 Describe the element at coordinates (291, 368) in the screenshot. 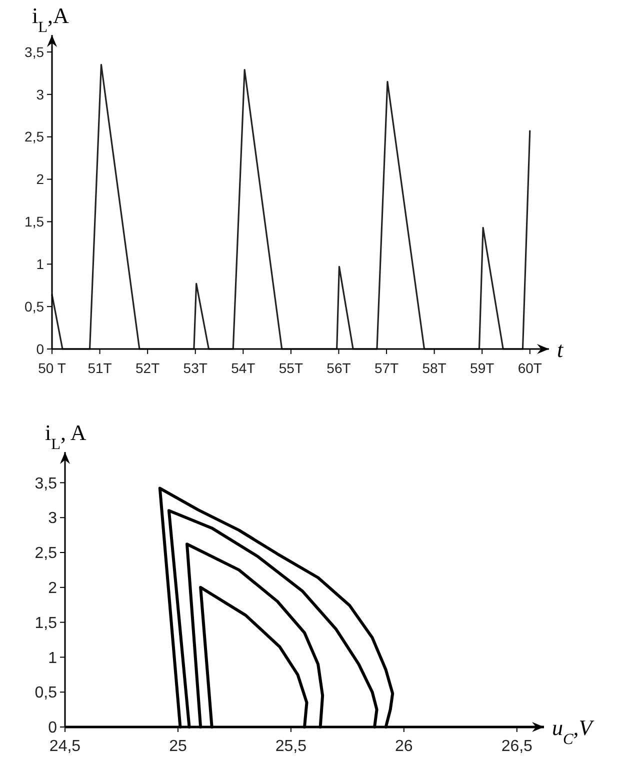

I see `x-tick-label: 55T` at that location.